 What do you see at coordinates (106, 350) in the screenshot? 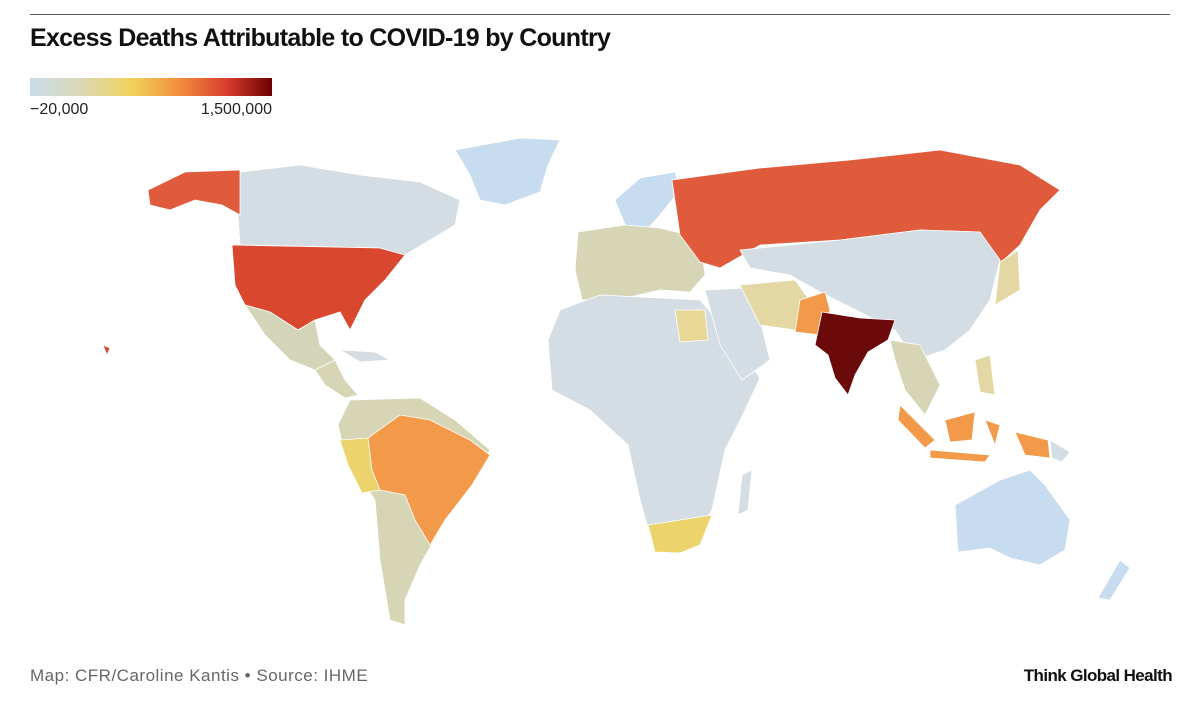
I see `hawaii` at bounding box center [106, 350].